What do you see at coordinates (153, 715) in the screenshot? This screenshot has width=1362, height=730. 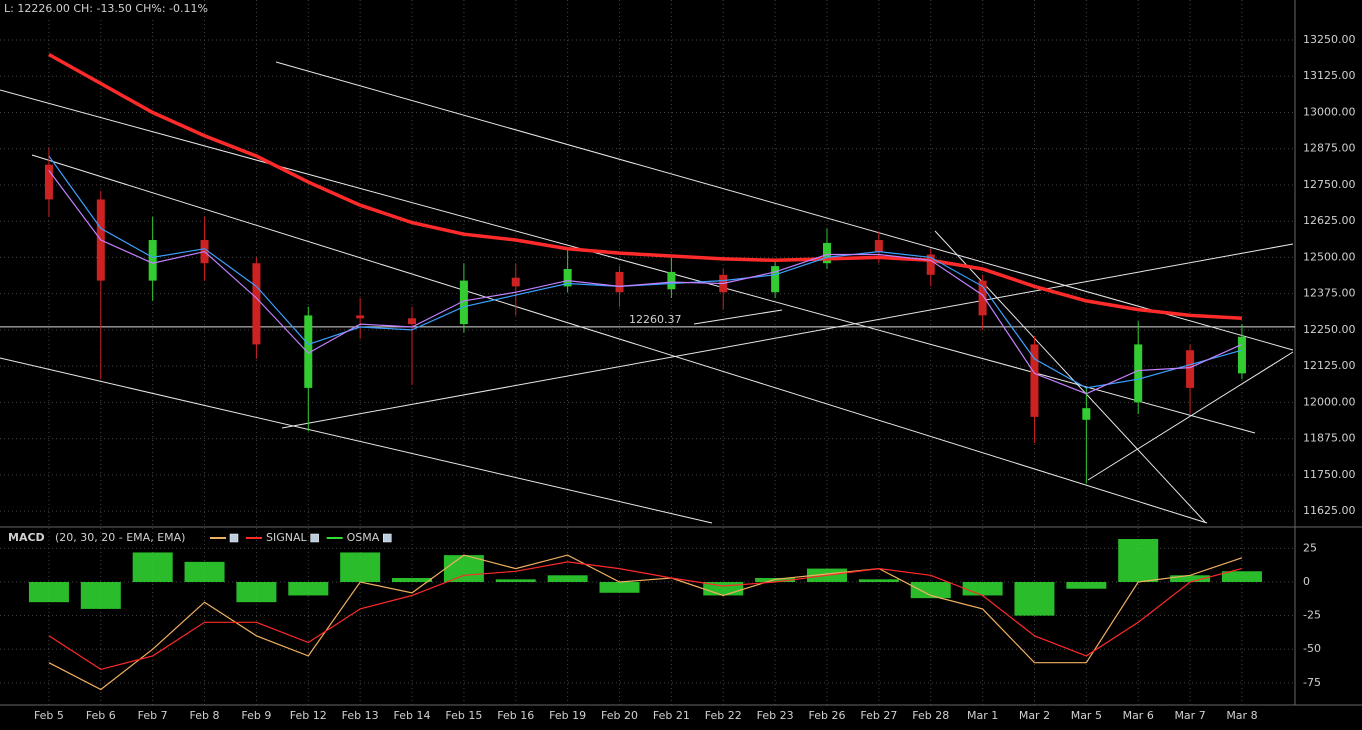 I see `x-tick-label: Feb 7` at bounding box center [153, 715].